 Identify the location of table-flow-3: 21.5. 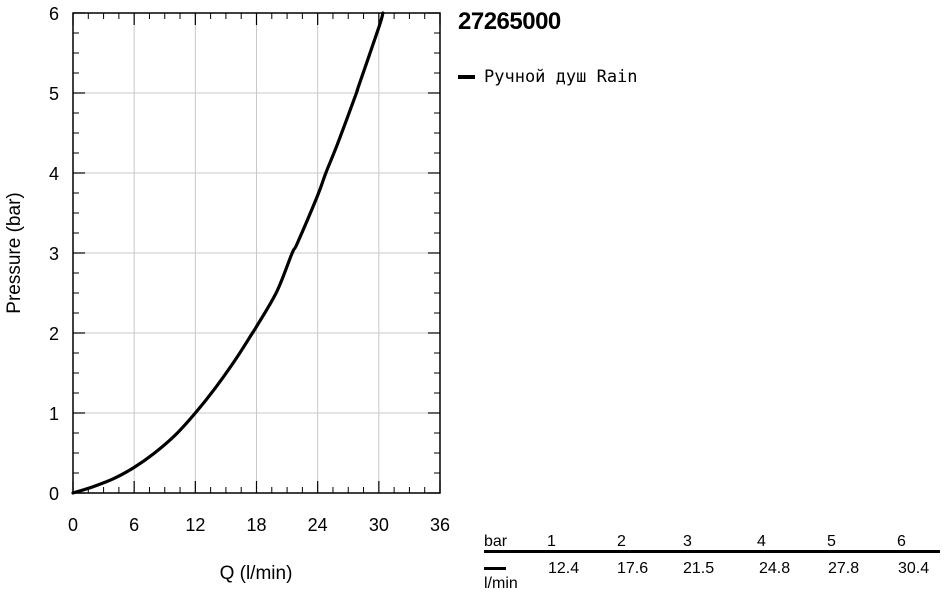
(699, 568).